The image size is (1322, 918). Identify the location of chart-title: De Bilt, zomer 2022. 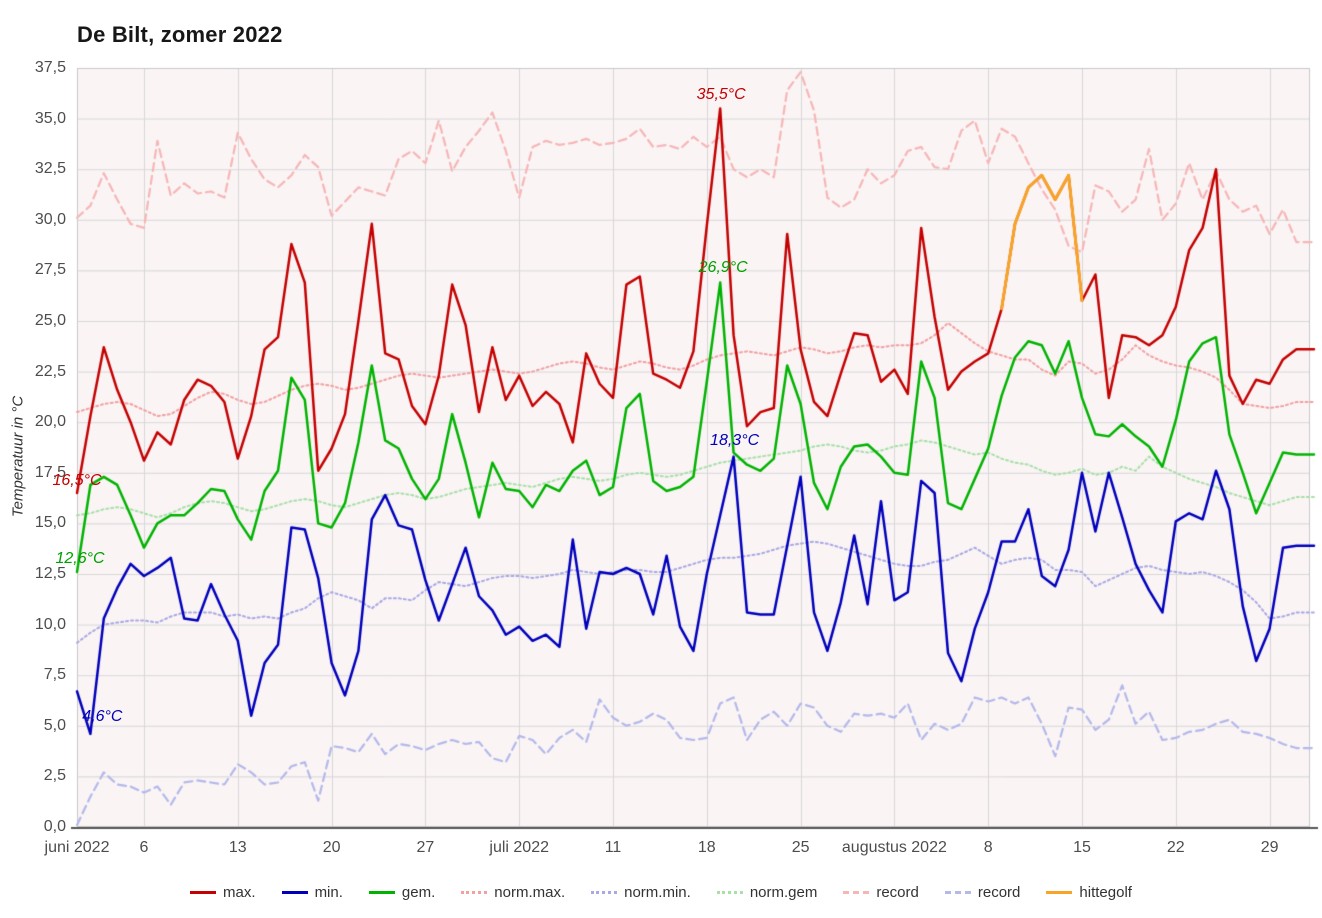
(180, 34).